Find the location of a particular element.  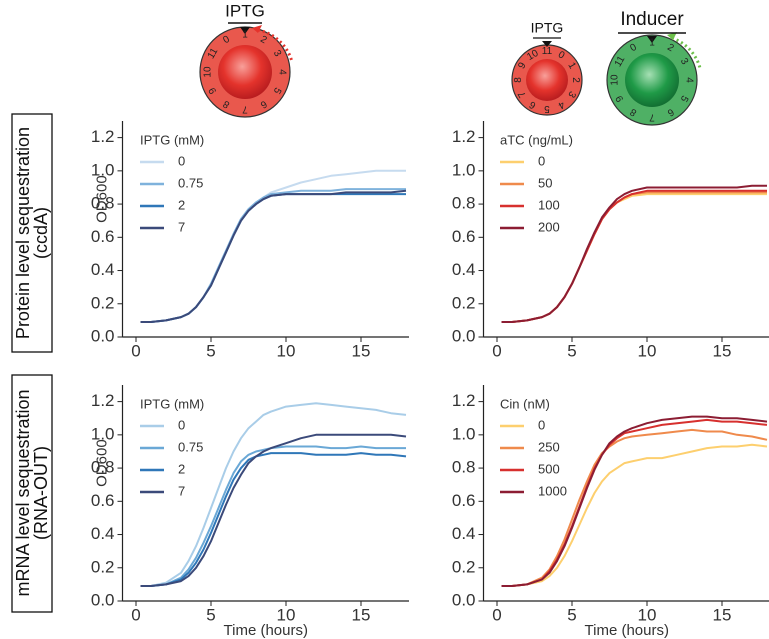

row-label: mRNA level sequestration is located at coordinates (23, 492).